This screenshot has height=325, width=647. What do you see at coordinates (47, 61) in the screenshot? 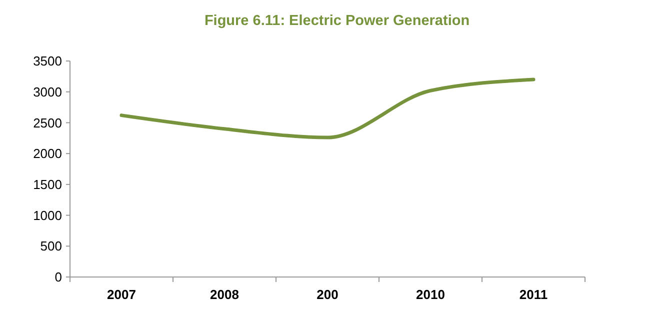
I see `y-tick-label: 3500` at bounding box center [47, 61].